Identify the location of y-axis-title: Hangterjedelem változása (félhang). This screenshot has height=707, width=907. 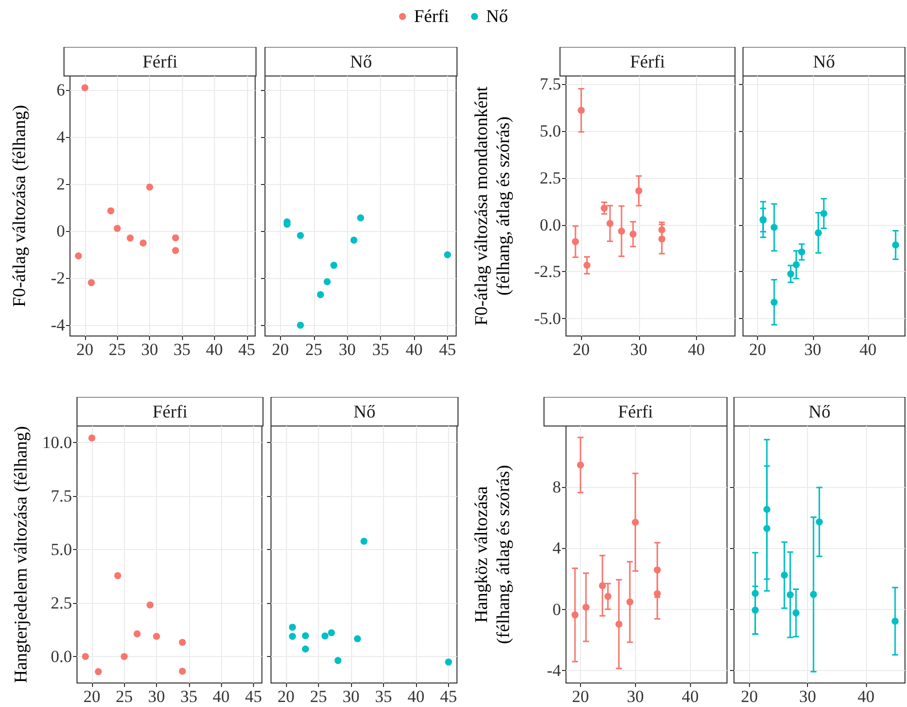
(20, 554).